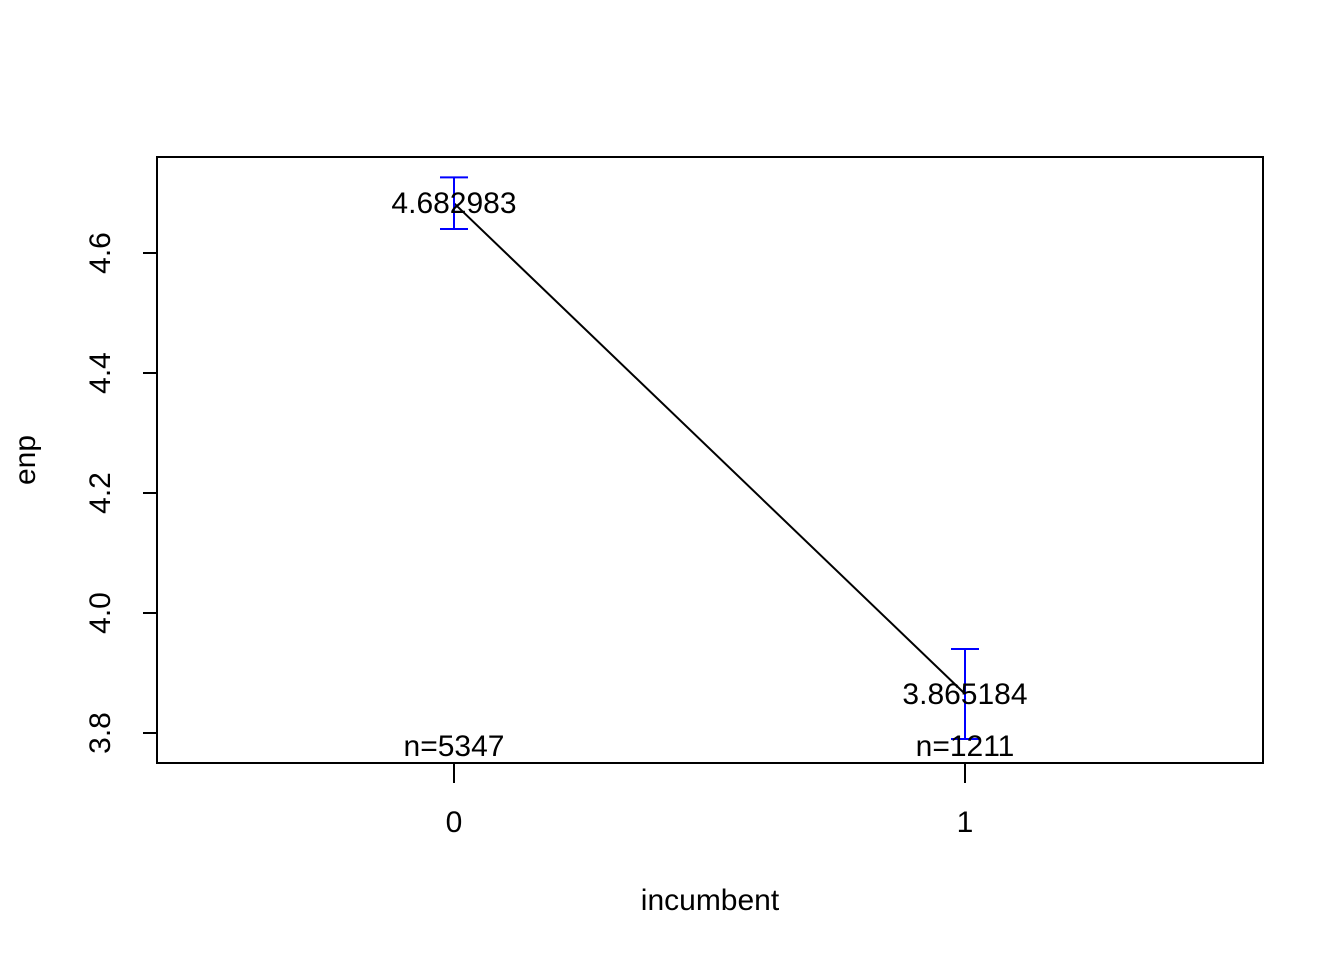 This screenshot has height=960, width=1344. Describe the element at coordinates (965, 746) in the screenshot. I see `count-label: n=1211` at that location.